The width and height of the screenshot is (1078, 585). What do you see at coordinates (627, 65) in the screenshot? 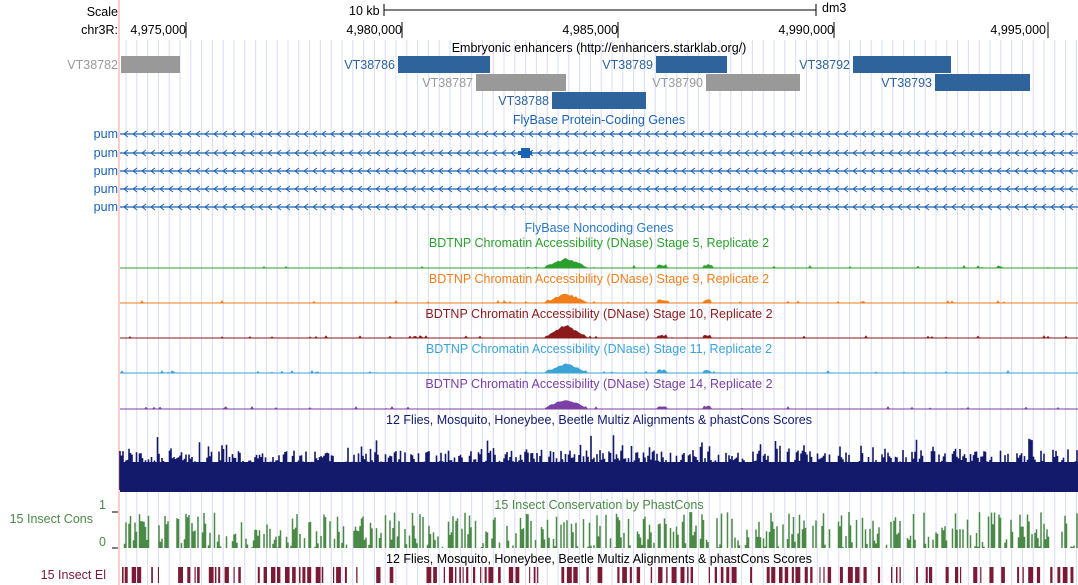
I see `enhancer-label-vt38789: VT38789` at bounding box center [627, 65].